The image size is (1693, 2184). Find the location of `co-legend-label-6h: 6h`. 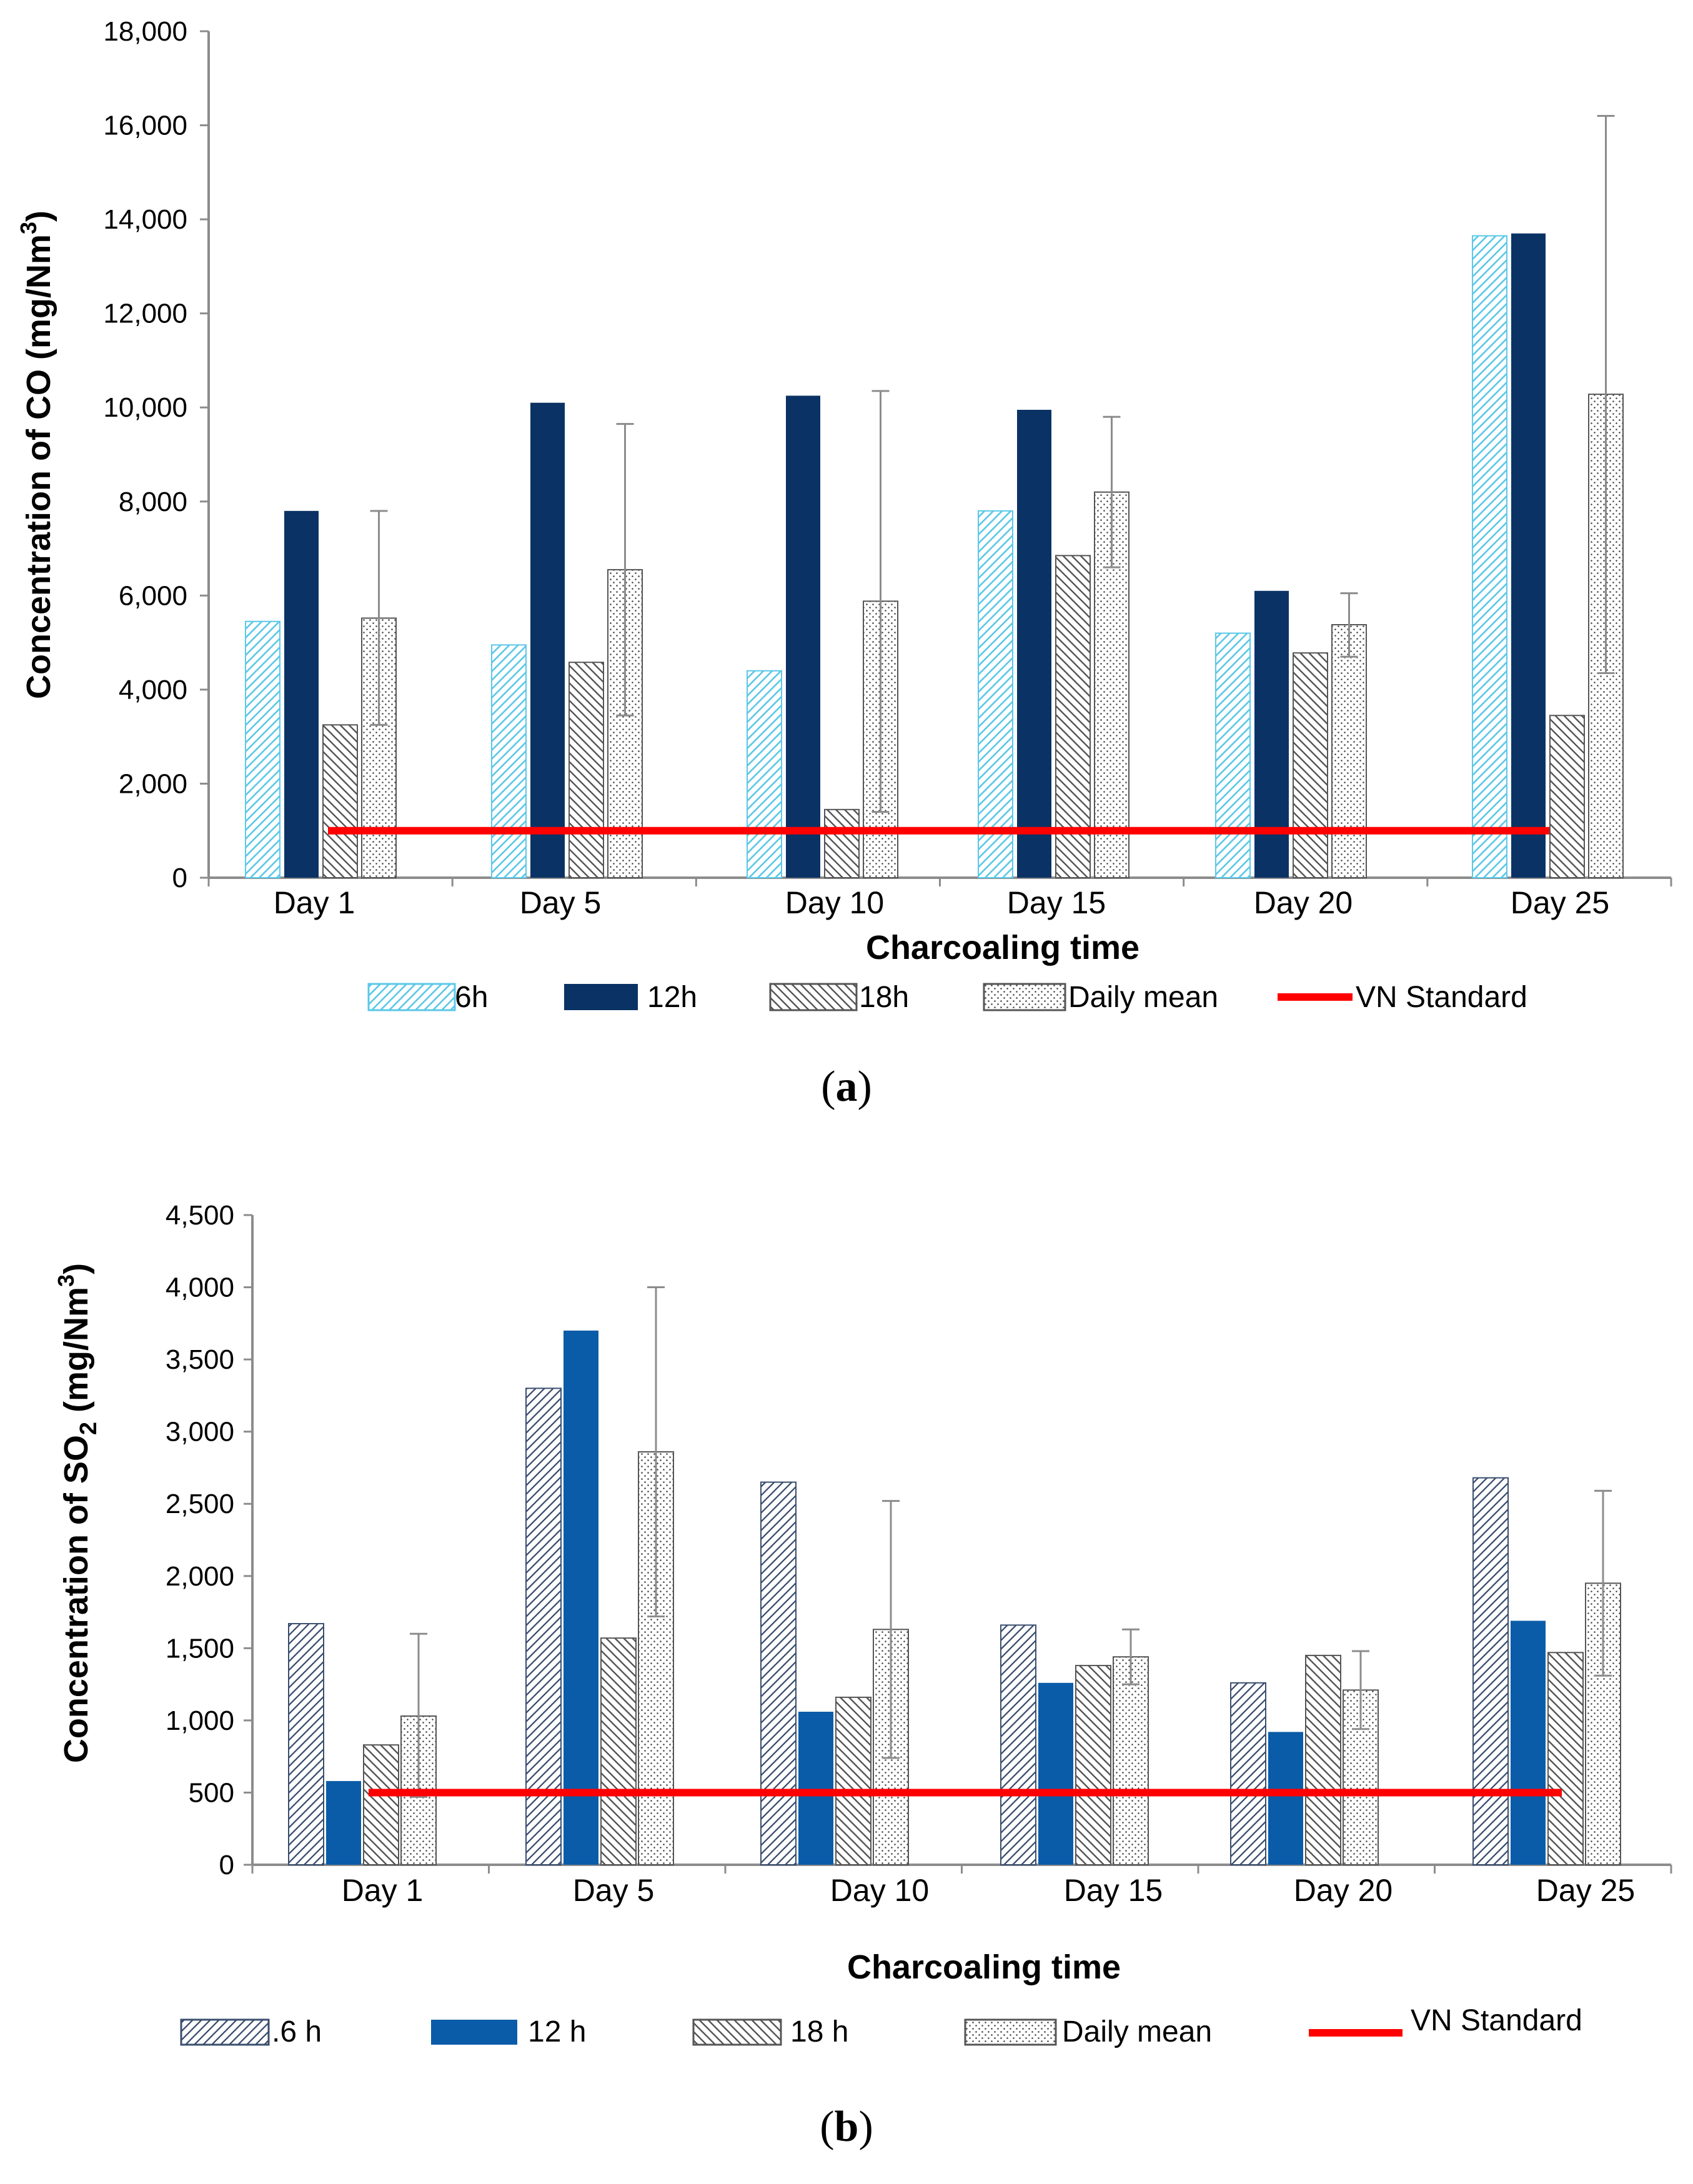

co-legend-label-6h: 6h is located at coordinates (471, 997).